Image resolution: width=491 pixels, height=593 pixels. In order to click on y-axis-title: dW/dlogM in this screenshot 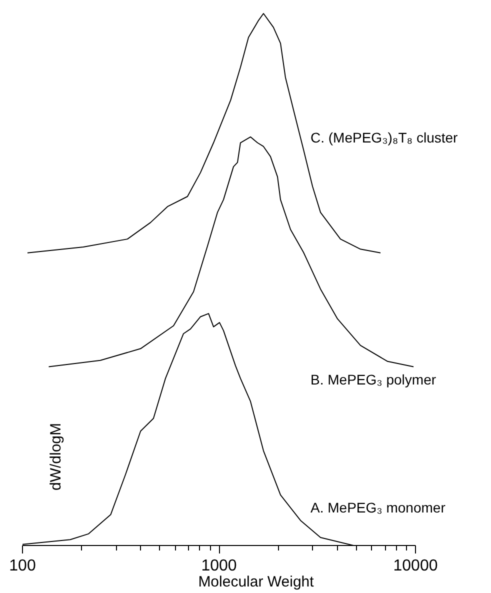, I will do `click(56, 456)`.